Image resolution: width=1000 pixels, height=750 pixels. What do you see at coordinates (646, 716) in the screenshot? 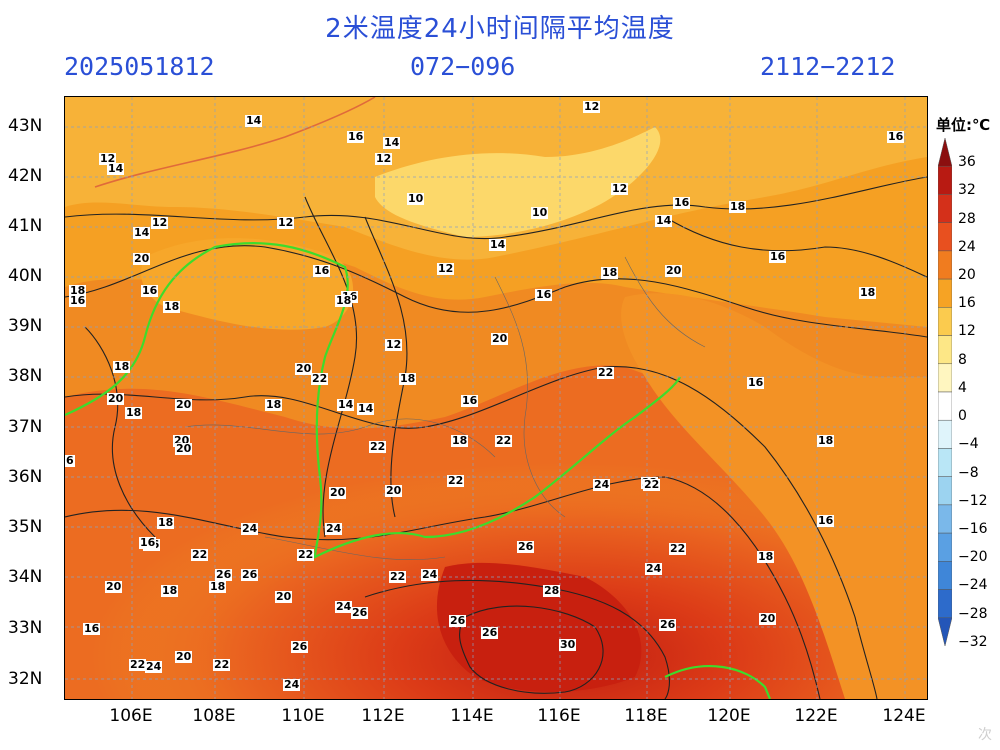
I see `lon-label: 118E` at bounding box center [646, 716].